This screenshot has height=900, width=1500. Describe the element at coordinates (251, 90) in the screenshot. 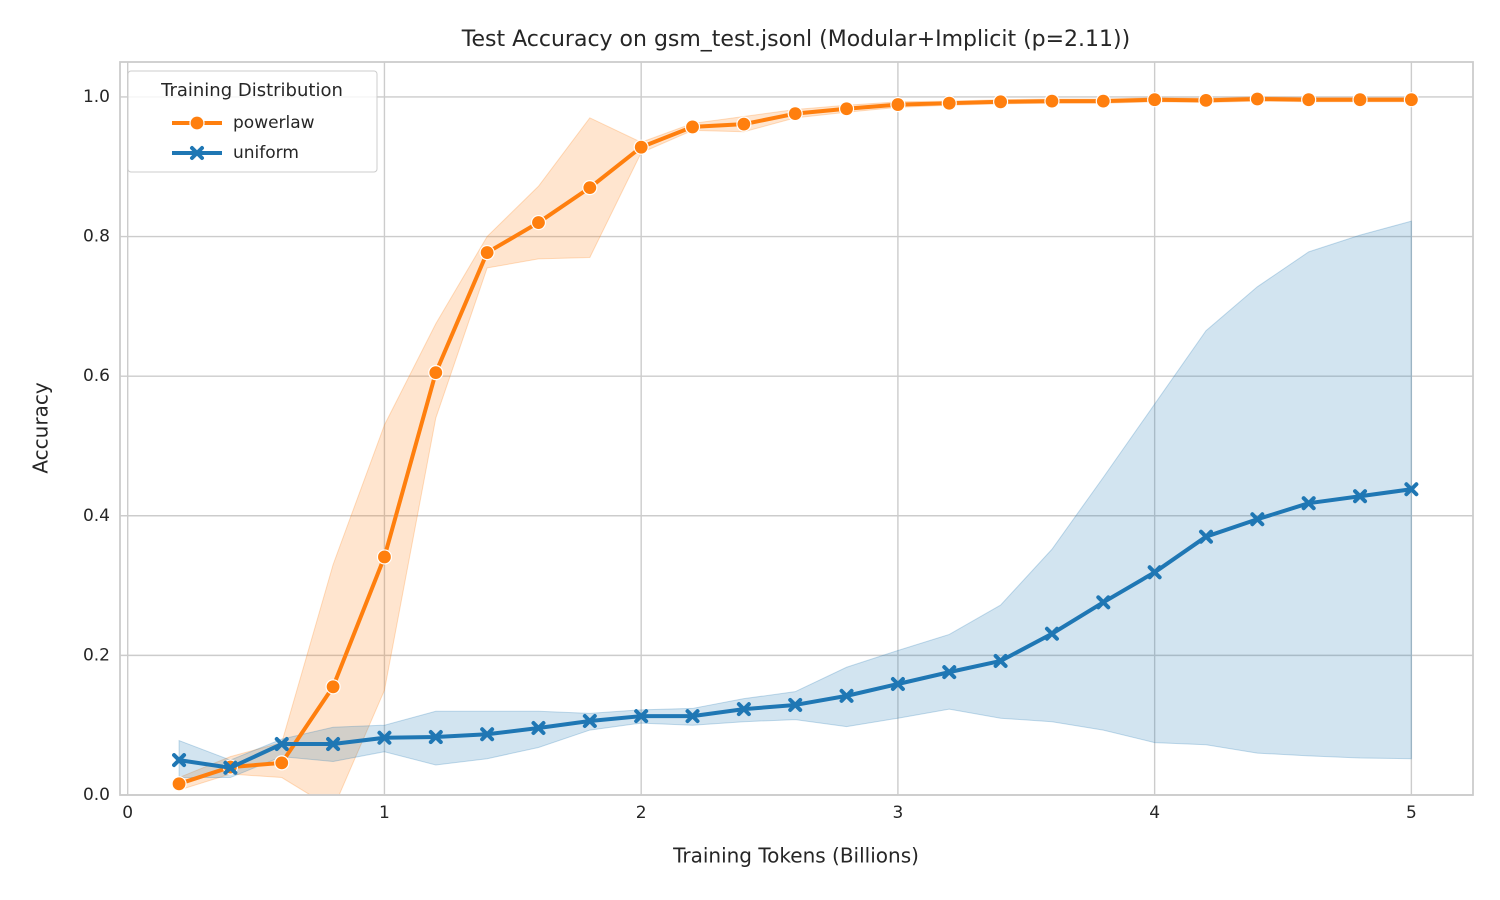

I see `legend-title: Training Distribution` at that location.